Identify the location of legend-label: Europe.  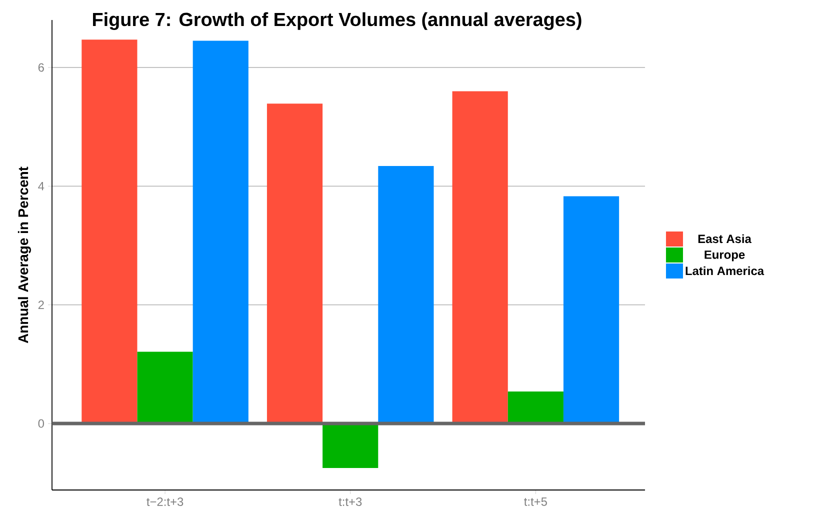
(724, 256).